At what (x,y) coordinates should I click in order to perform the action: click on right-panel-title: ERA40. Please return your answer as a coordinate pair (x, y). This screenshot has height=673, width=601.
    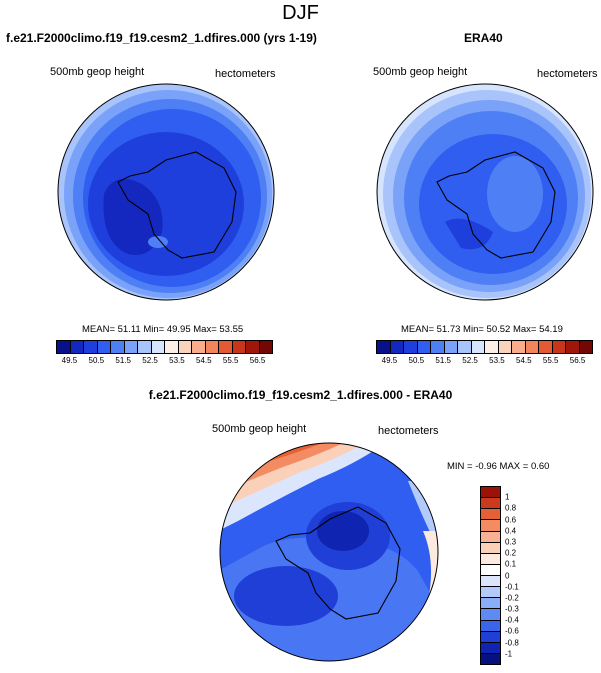
    Looking at the image, I should click on (483, 38).